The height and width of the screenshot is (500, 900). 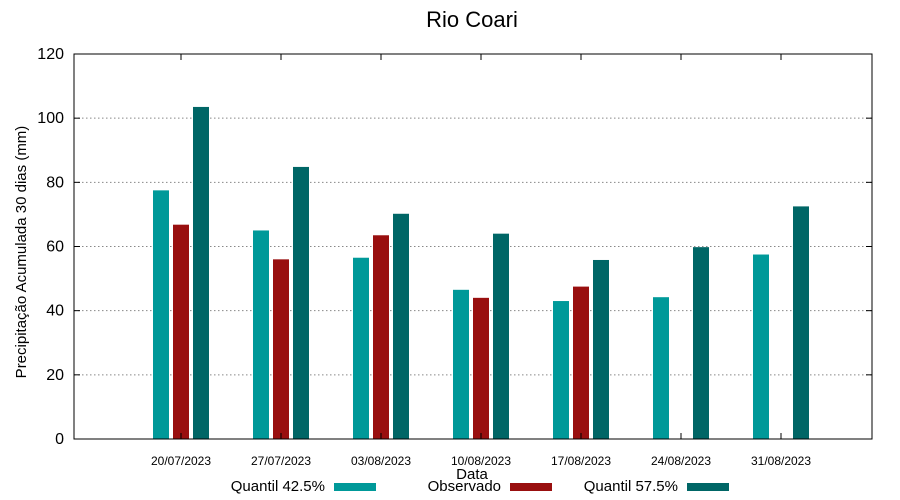 I want to click on bar-quantil-57-5--6, so click(x=801, y=322).